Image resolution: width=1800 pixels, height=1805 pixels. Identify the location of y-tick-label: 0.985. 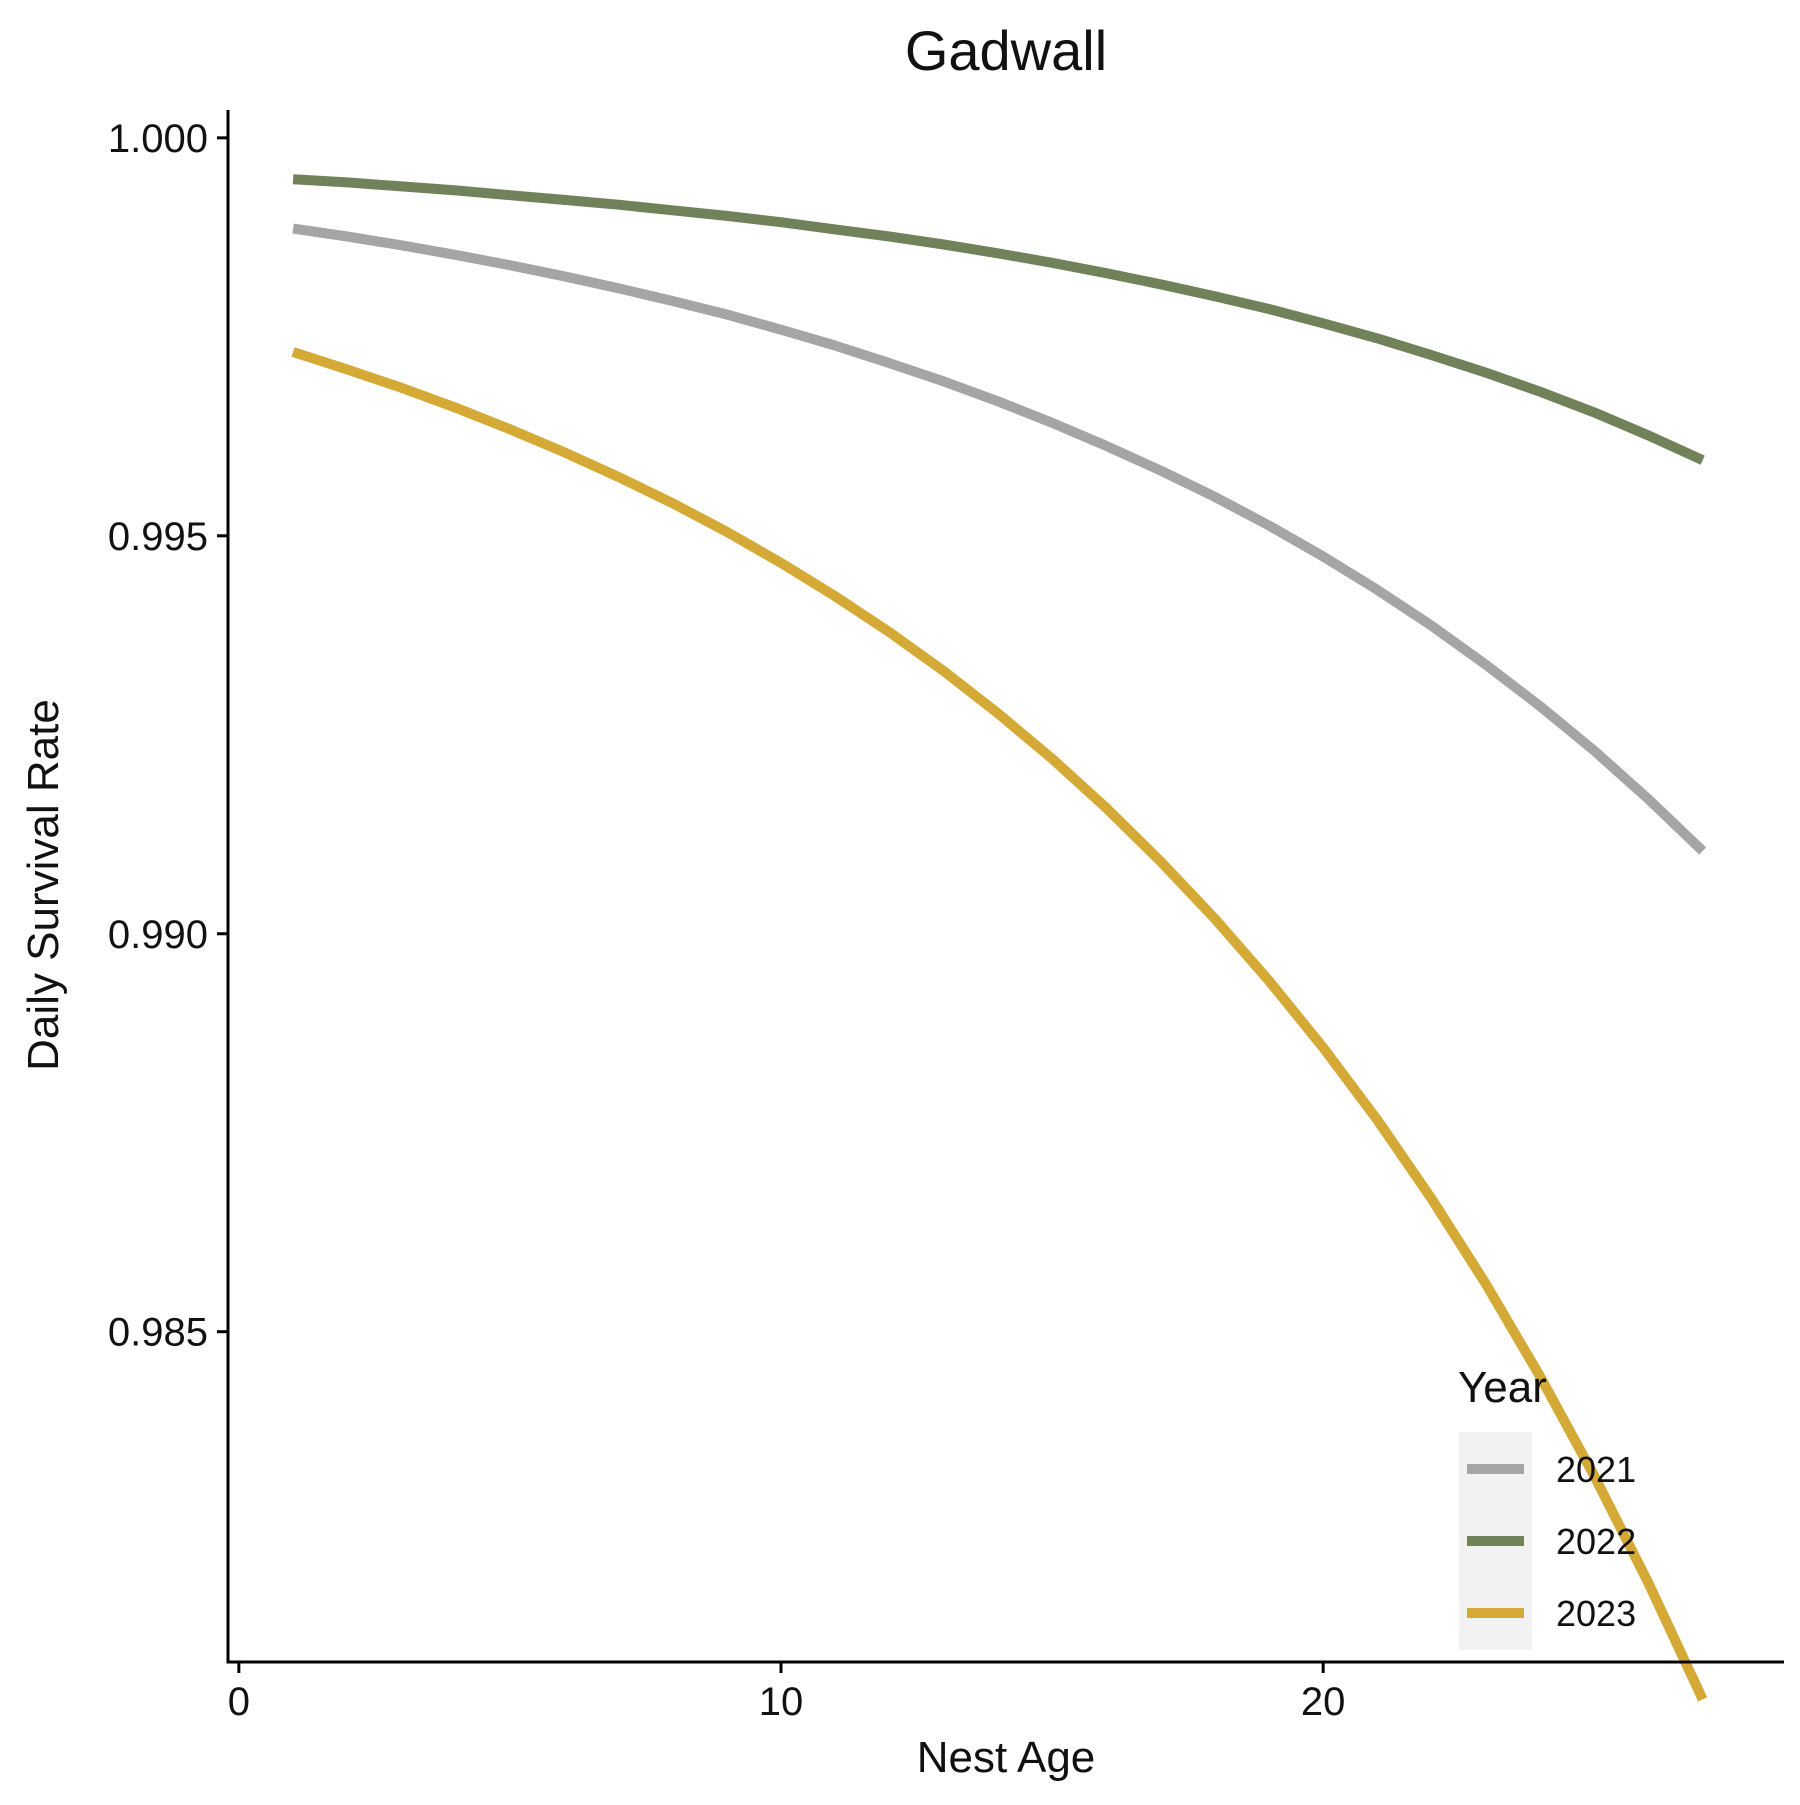
(158, 1333).